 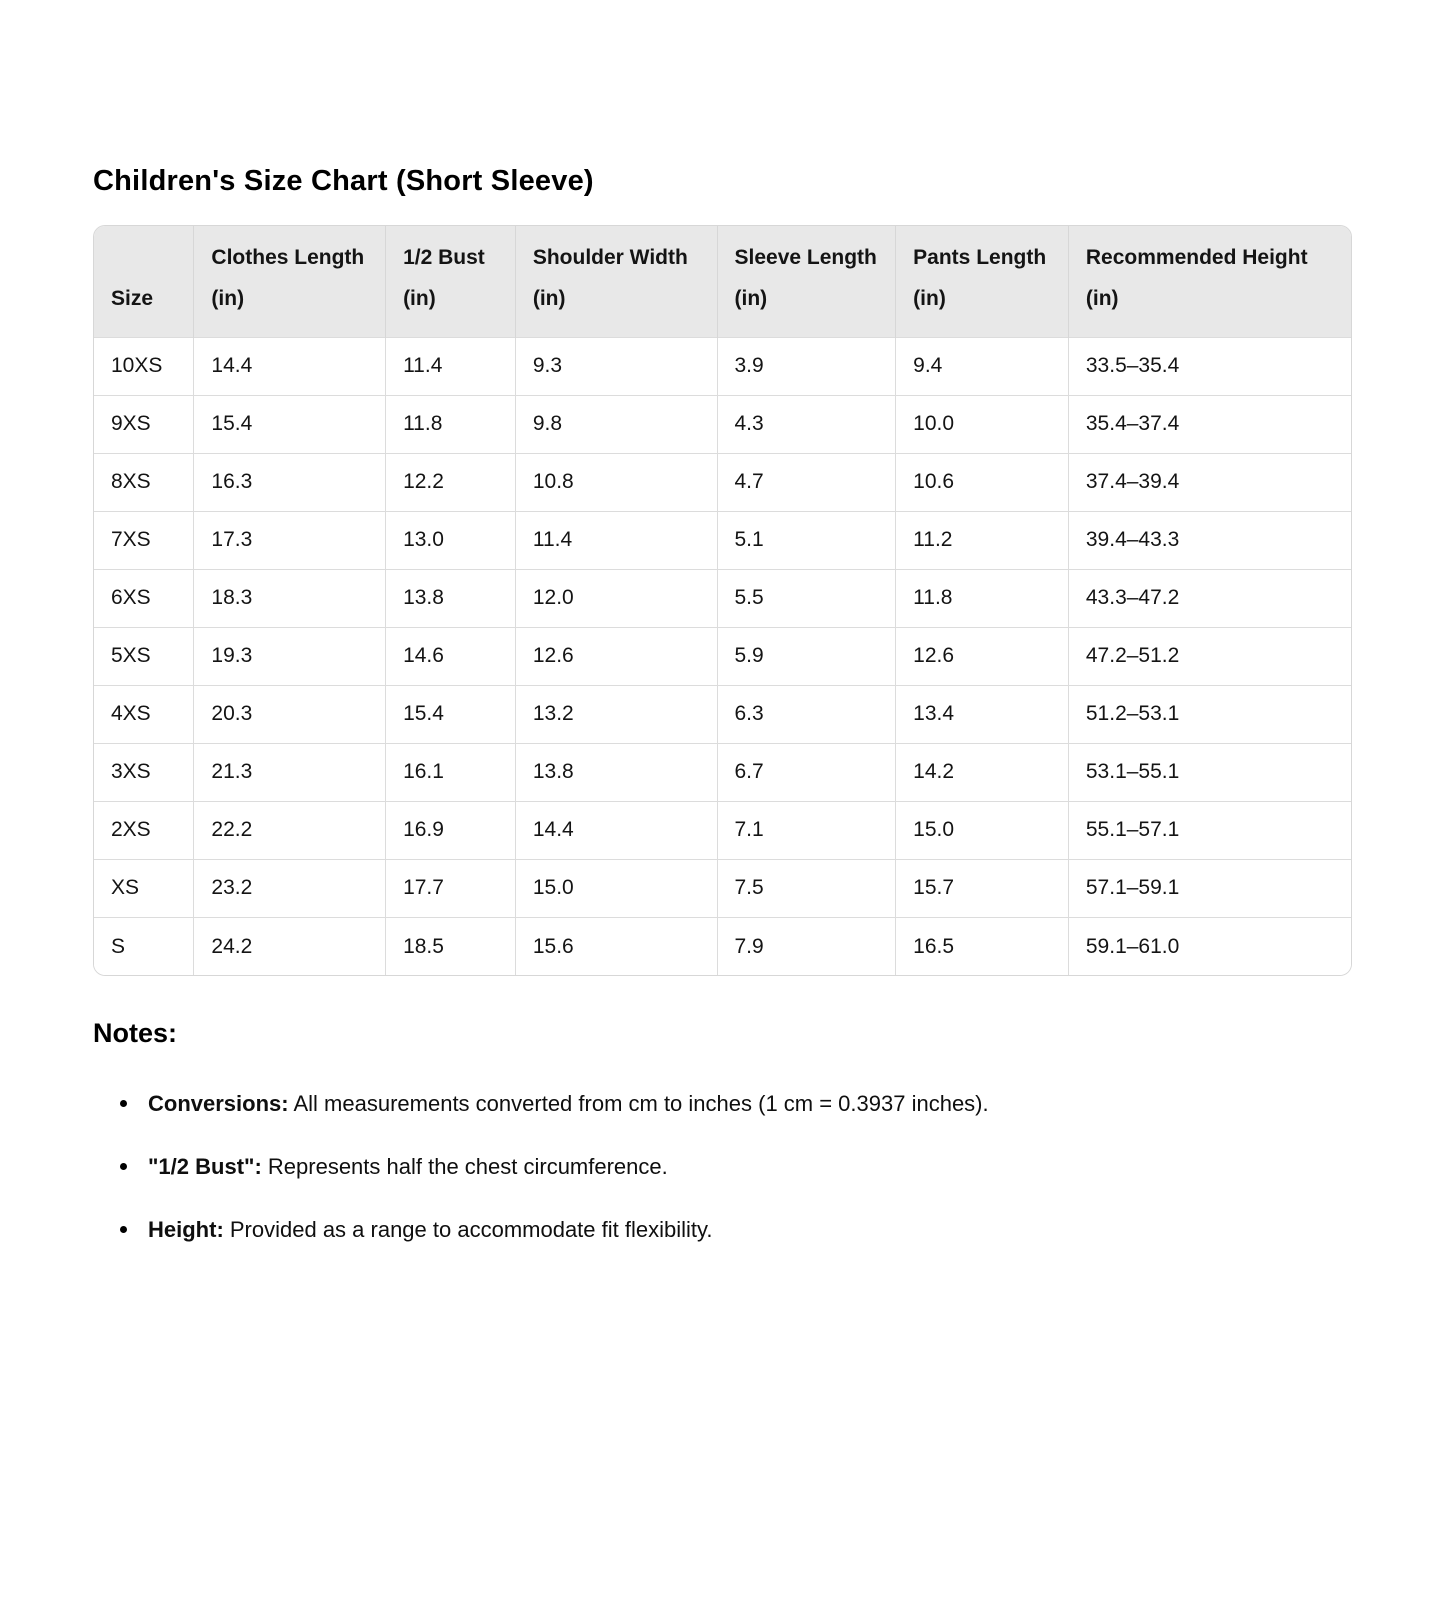 What do you see at coordinates (807, 714) in the screenshot?
I see `table-cell: 6.3` at bounding box center [807, 714].